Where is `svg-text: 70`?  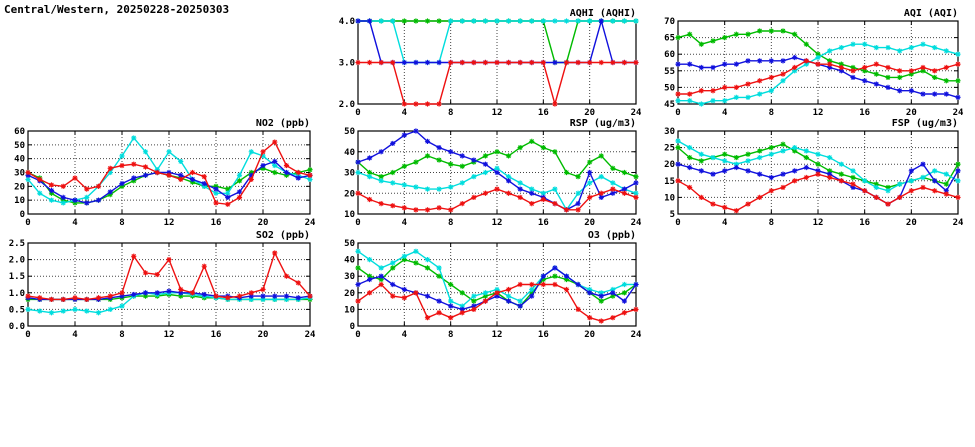
svg-text: 70 is located at coordinates (669, 22).